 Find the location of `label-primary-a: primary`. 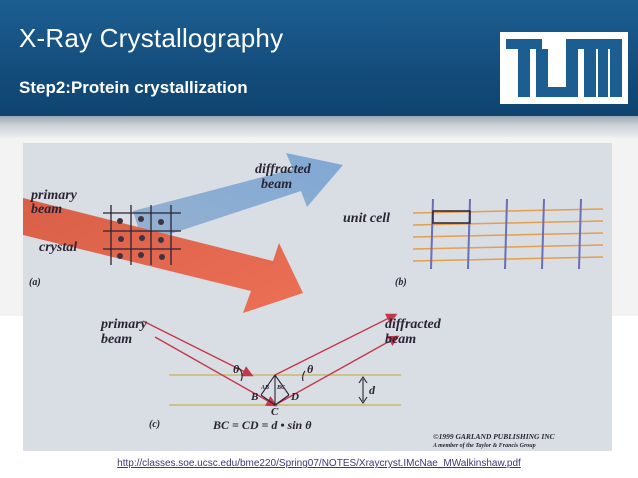

label-primary-a: primary is located at coordinates (54, 195).